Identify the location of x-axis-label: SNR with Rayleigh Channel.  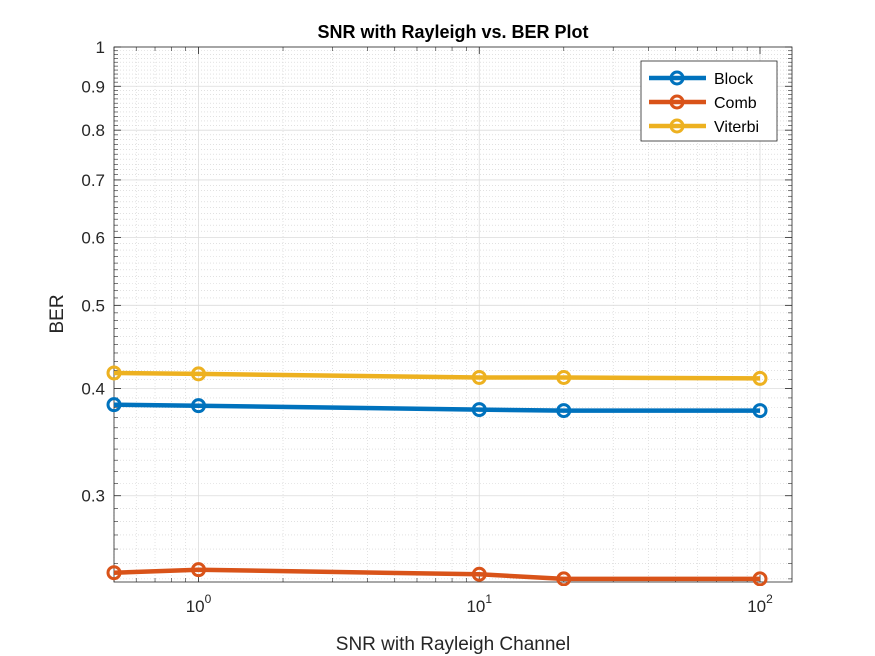
(453, 644).